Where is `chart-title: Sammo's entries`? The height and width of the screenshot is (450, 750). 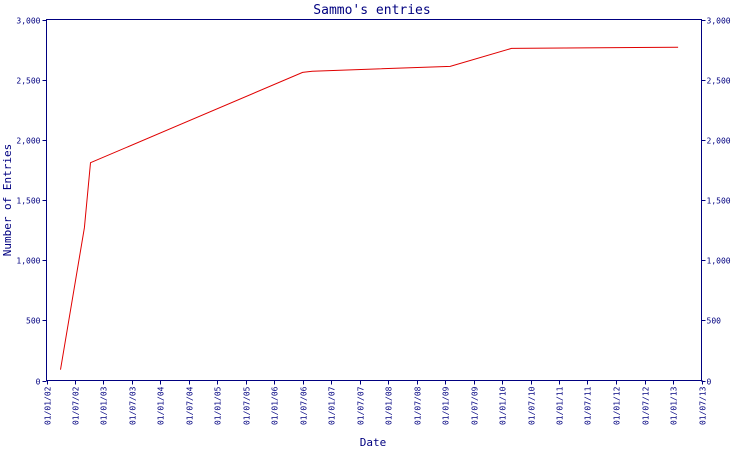 chart-title: Sammo's entries is located at coordinates (371, 10).